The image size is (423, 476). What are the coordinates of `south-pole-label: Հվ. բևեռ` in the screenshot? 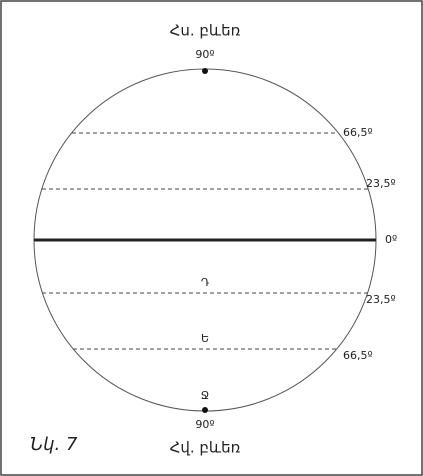 It's located at (205, 448).